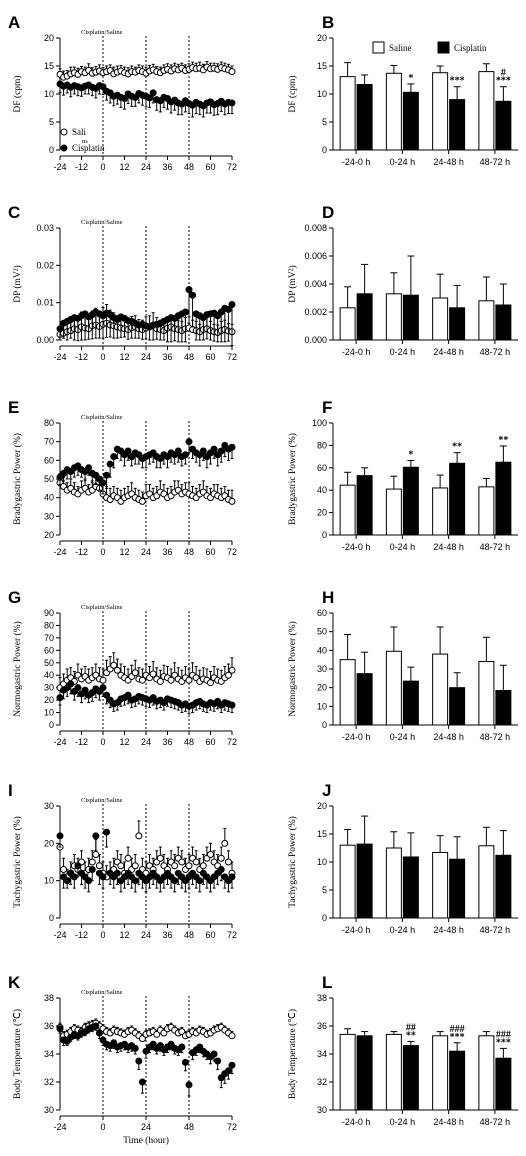  Describe the element at coordinates (403, 547) in the screenshot. I see `x-tick-label: 0-24 h` at that location.